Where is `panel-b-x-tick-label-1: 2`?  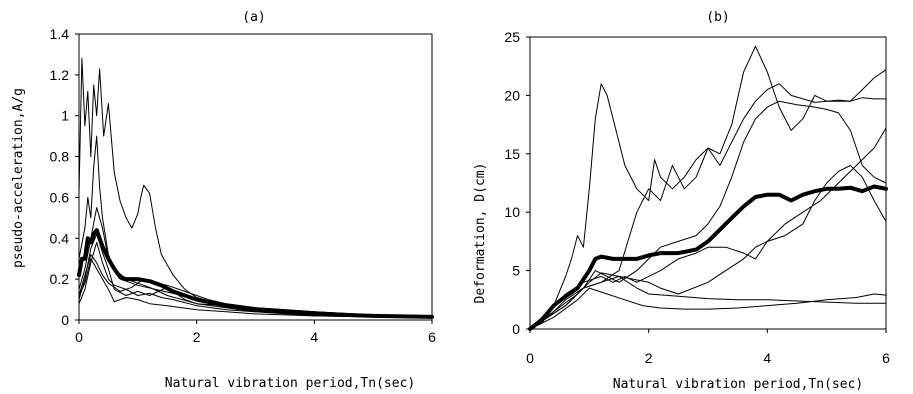
panel-b-x-tick-label-1: 2 is located at coordinates (649, 358).